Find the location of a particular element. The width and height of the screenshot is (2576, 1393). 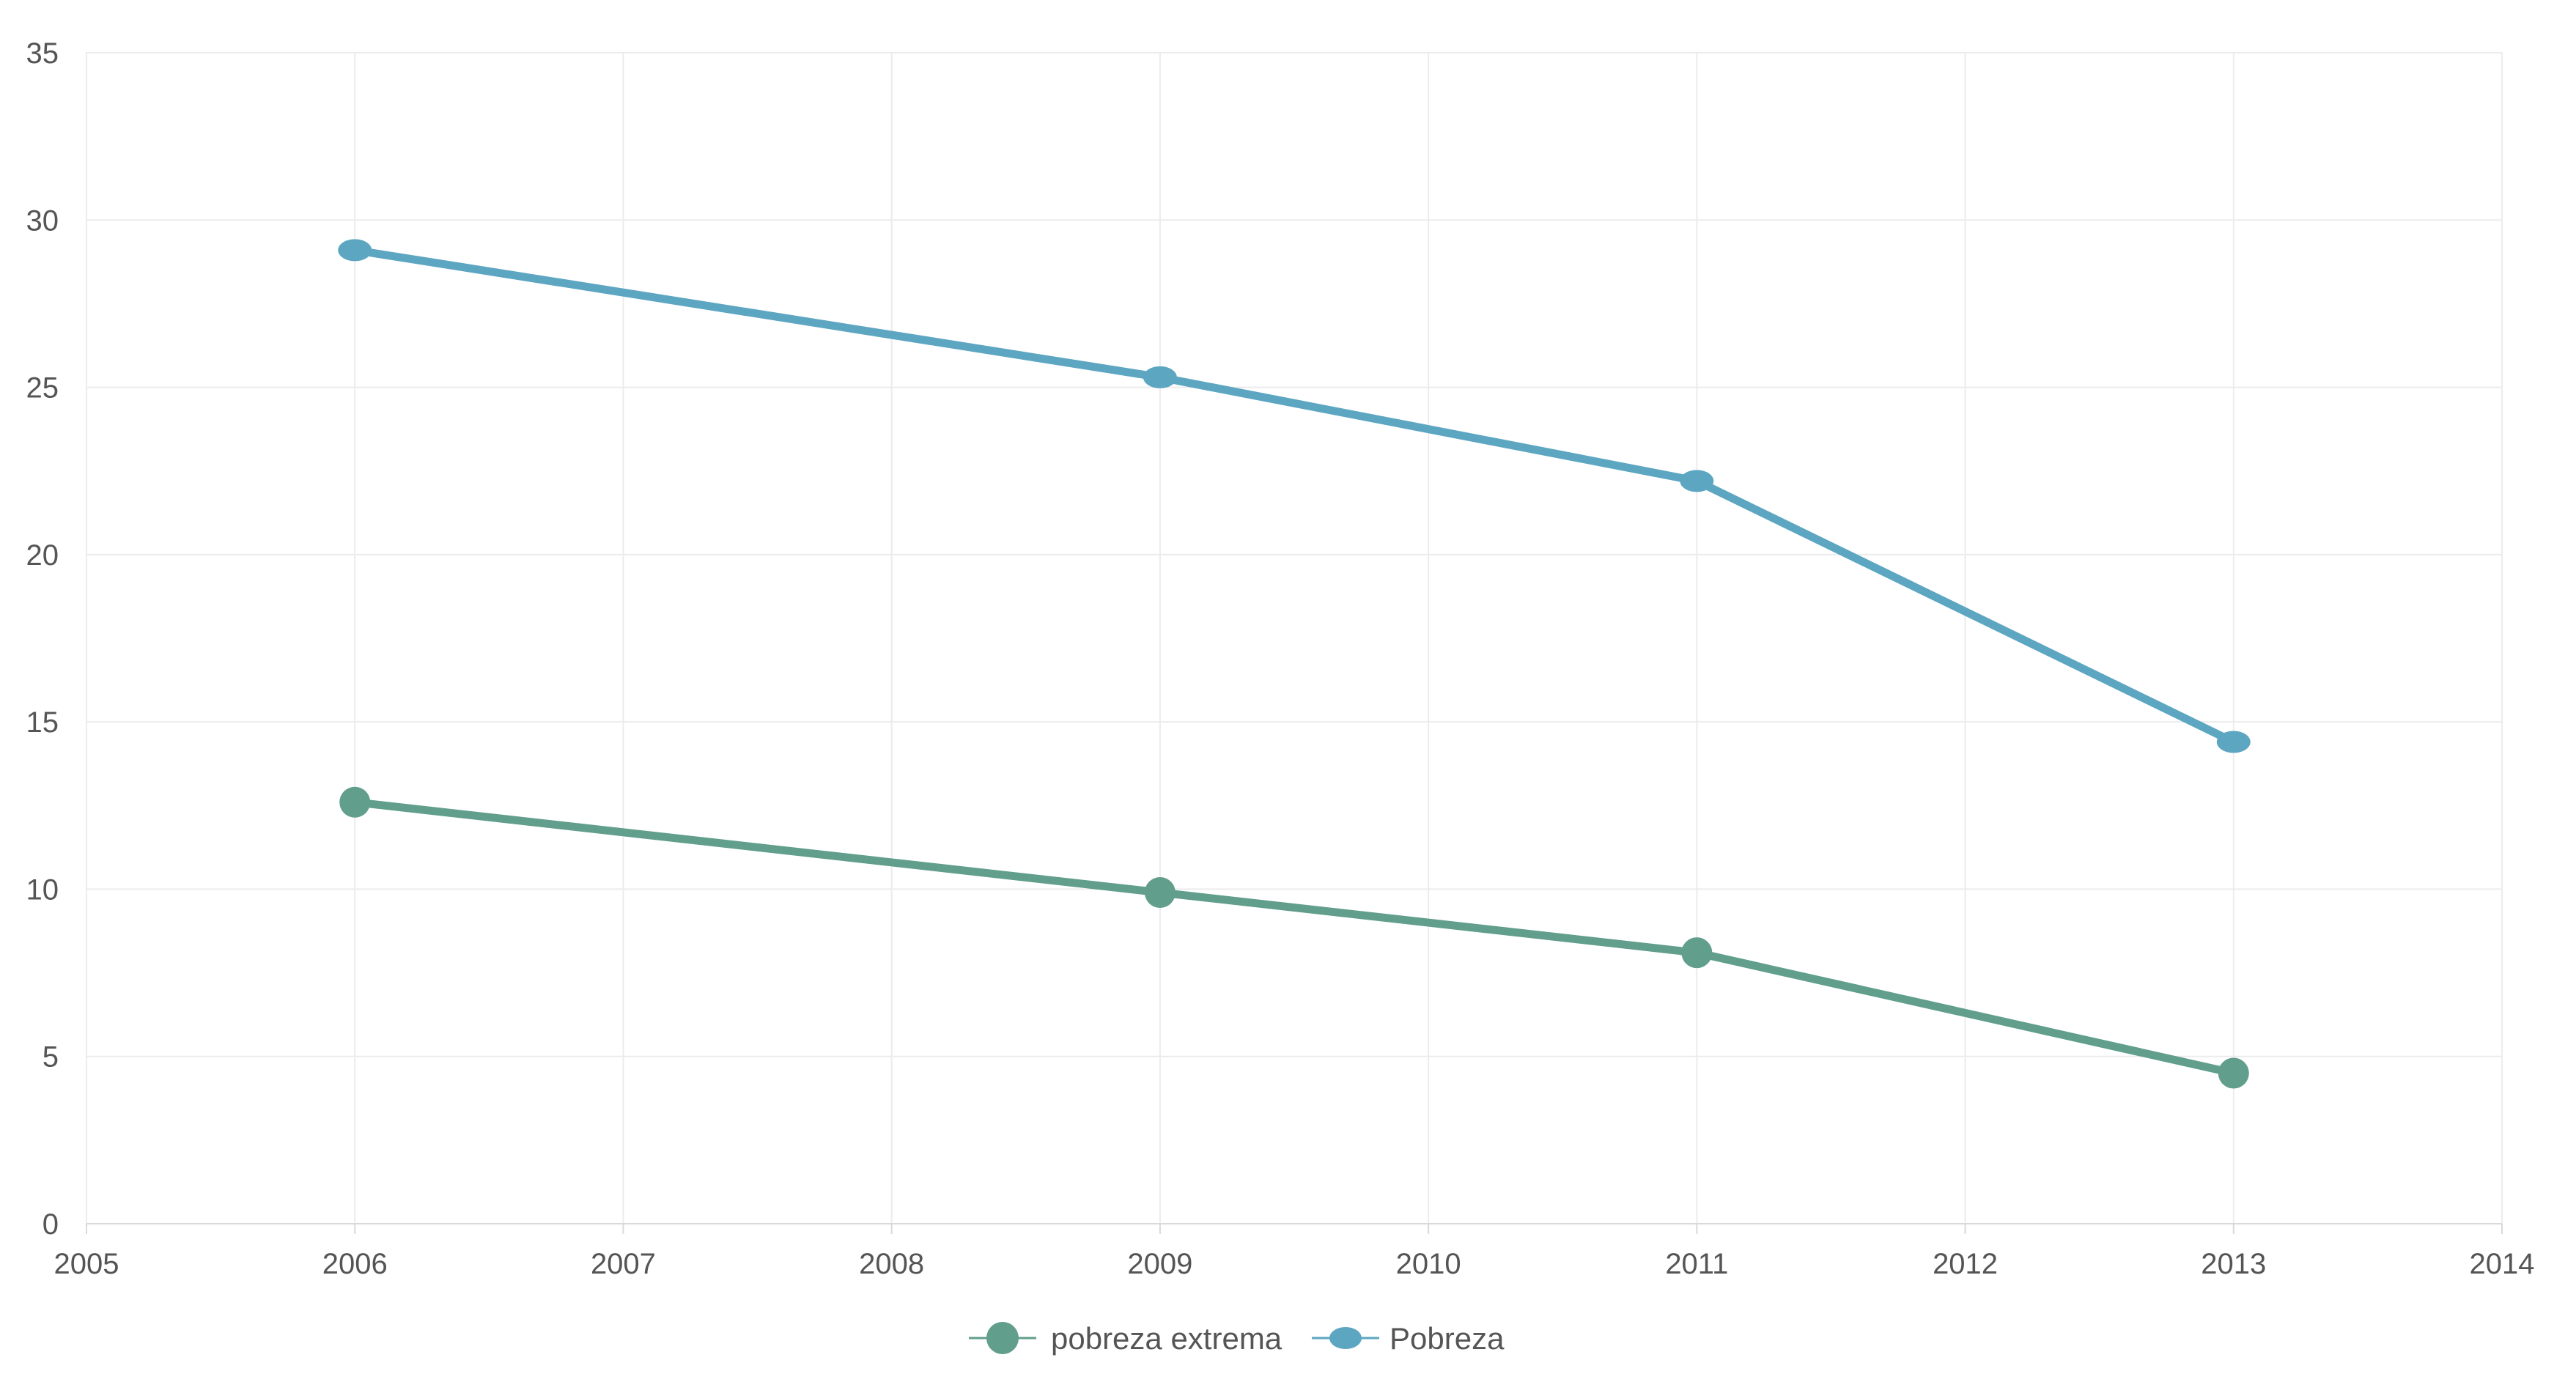

y-tick-label: 0 is located at coordinates (51, 1224).